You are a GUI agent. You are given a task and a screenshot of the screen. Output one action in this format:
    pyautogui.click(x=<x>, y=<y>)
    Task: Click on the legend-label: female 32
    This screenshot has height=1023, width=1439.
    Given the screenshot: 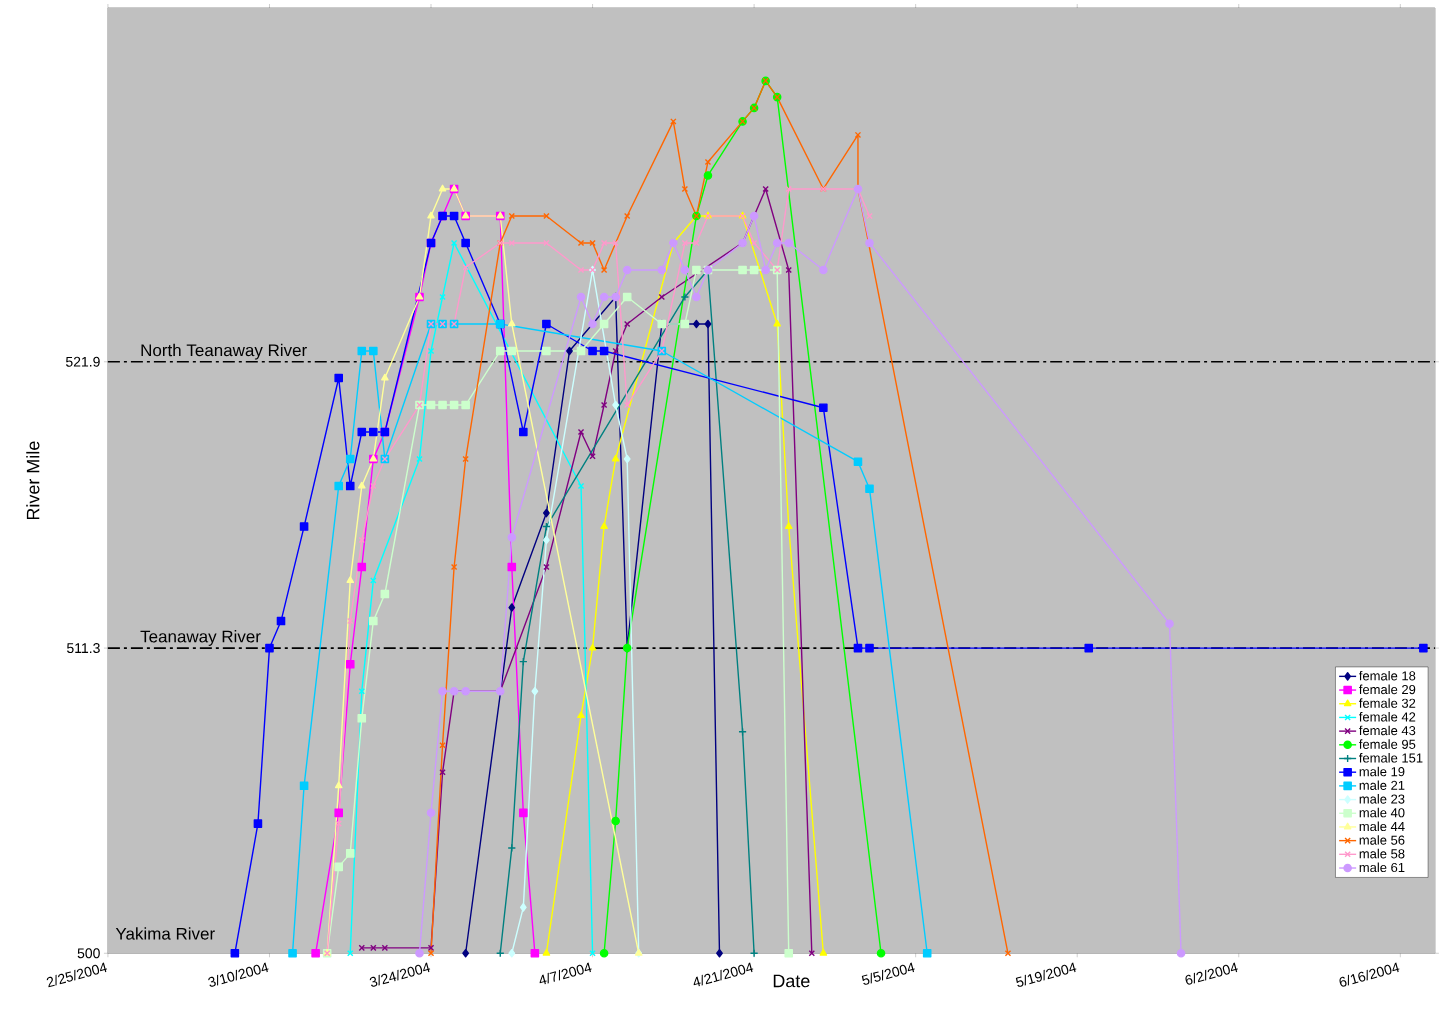 What is the action you would take?
    pyautogui.click(x=1387, y=703)
    